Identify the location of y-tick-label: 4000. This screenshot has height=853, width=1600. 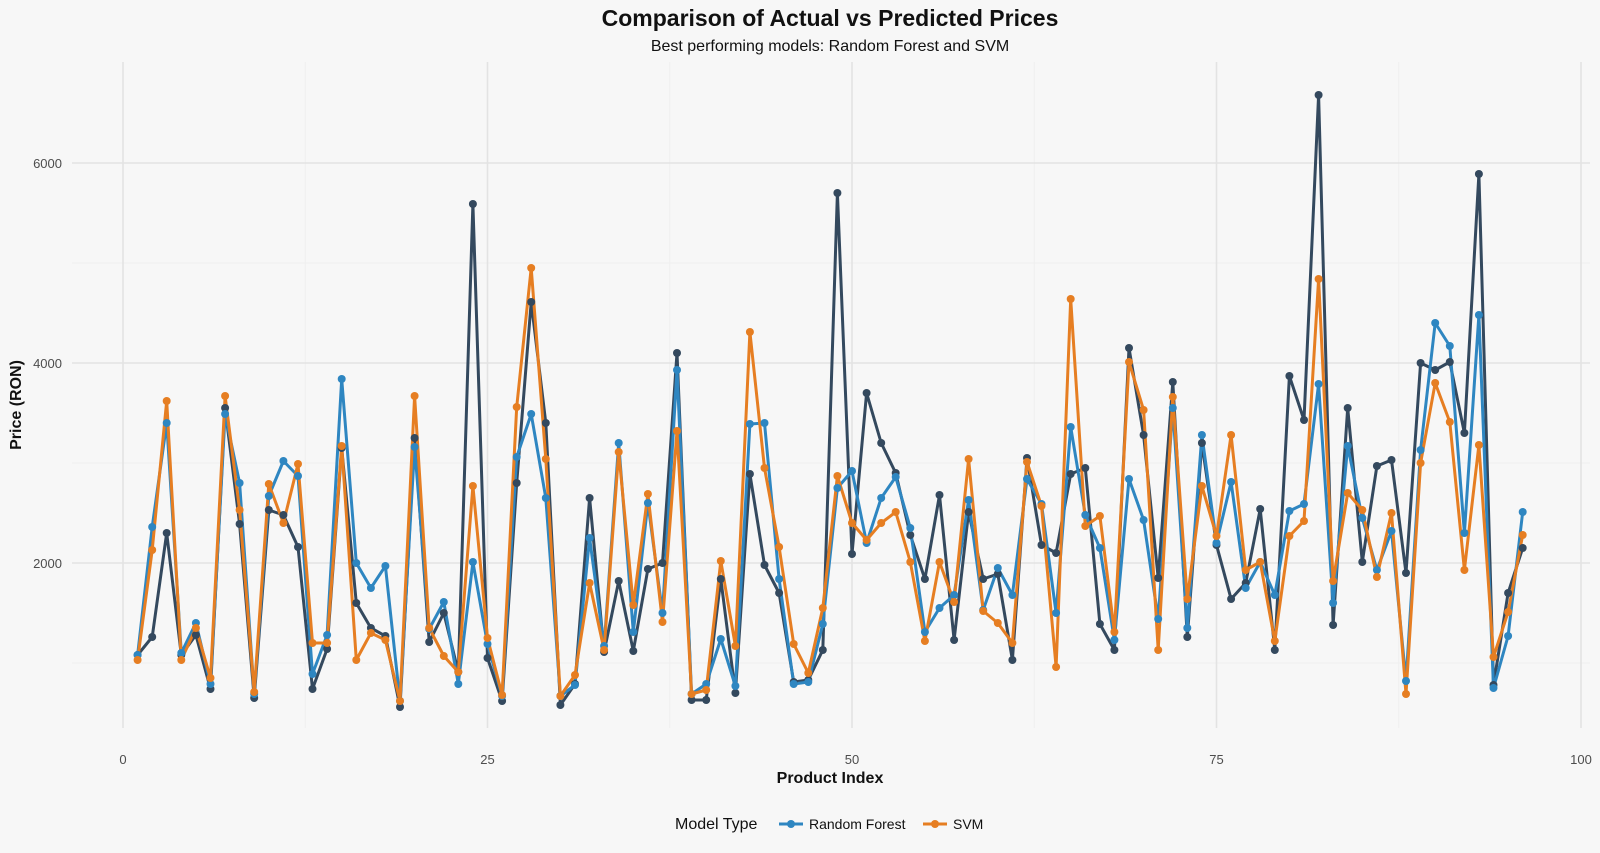
(47, 363).